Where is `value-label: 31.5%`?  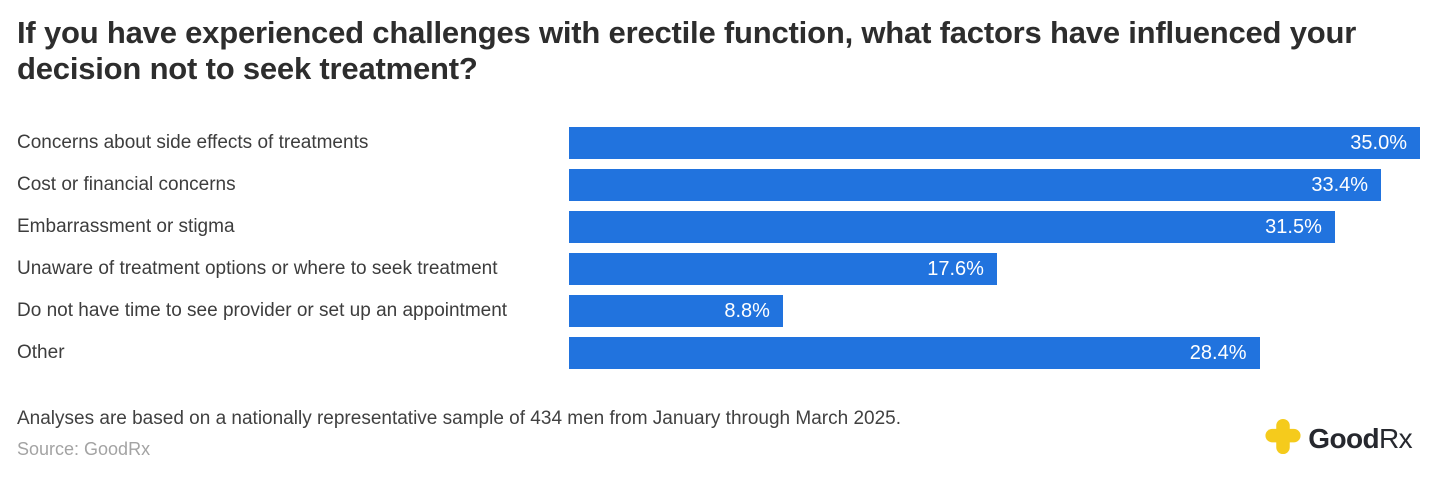 value-label: 31.5% is located at coordinates (1293, 226).